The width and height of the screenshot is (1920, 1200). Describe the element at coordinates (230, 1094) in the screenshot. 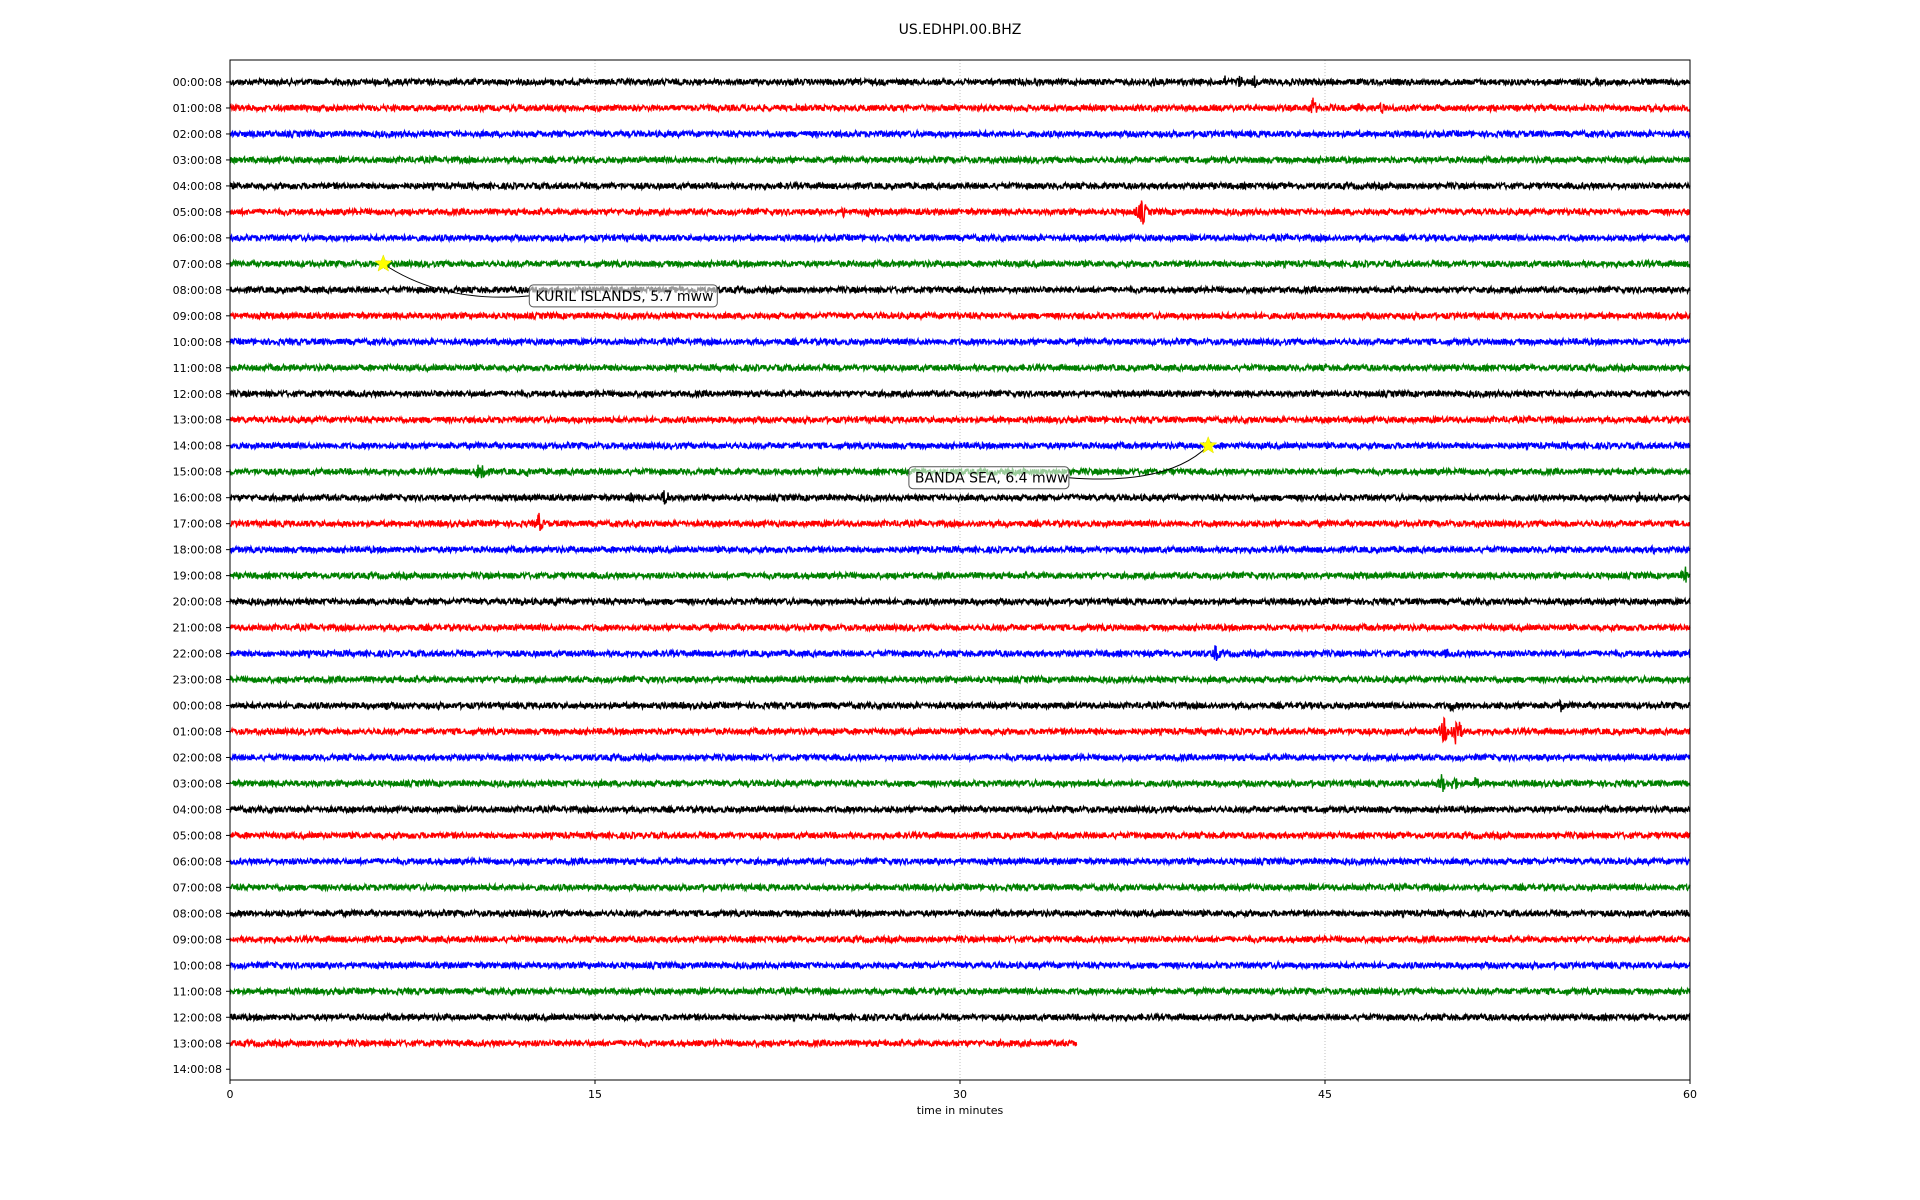

I see `x-tick-label: 0` at that location.